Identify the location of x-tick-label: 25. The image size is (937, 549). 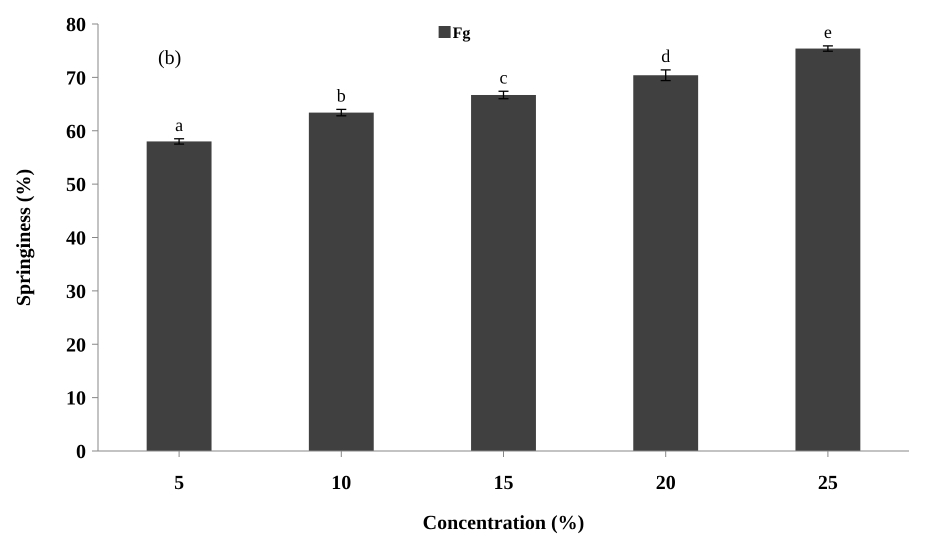
(828, 483).